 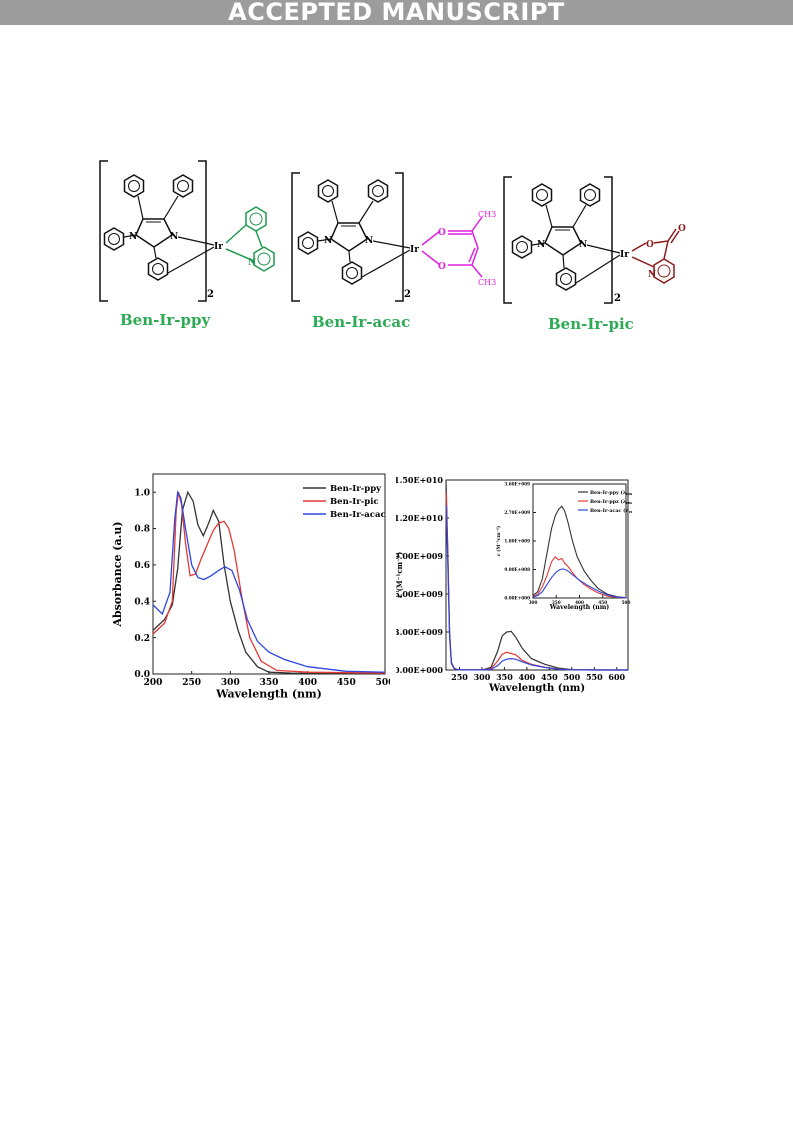 I want to click on ext-y-tick-label: 6.00E+009, so click(x=419, y=594).